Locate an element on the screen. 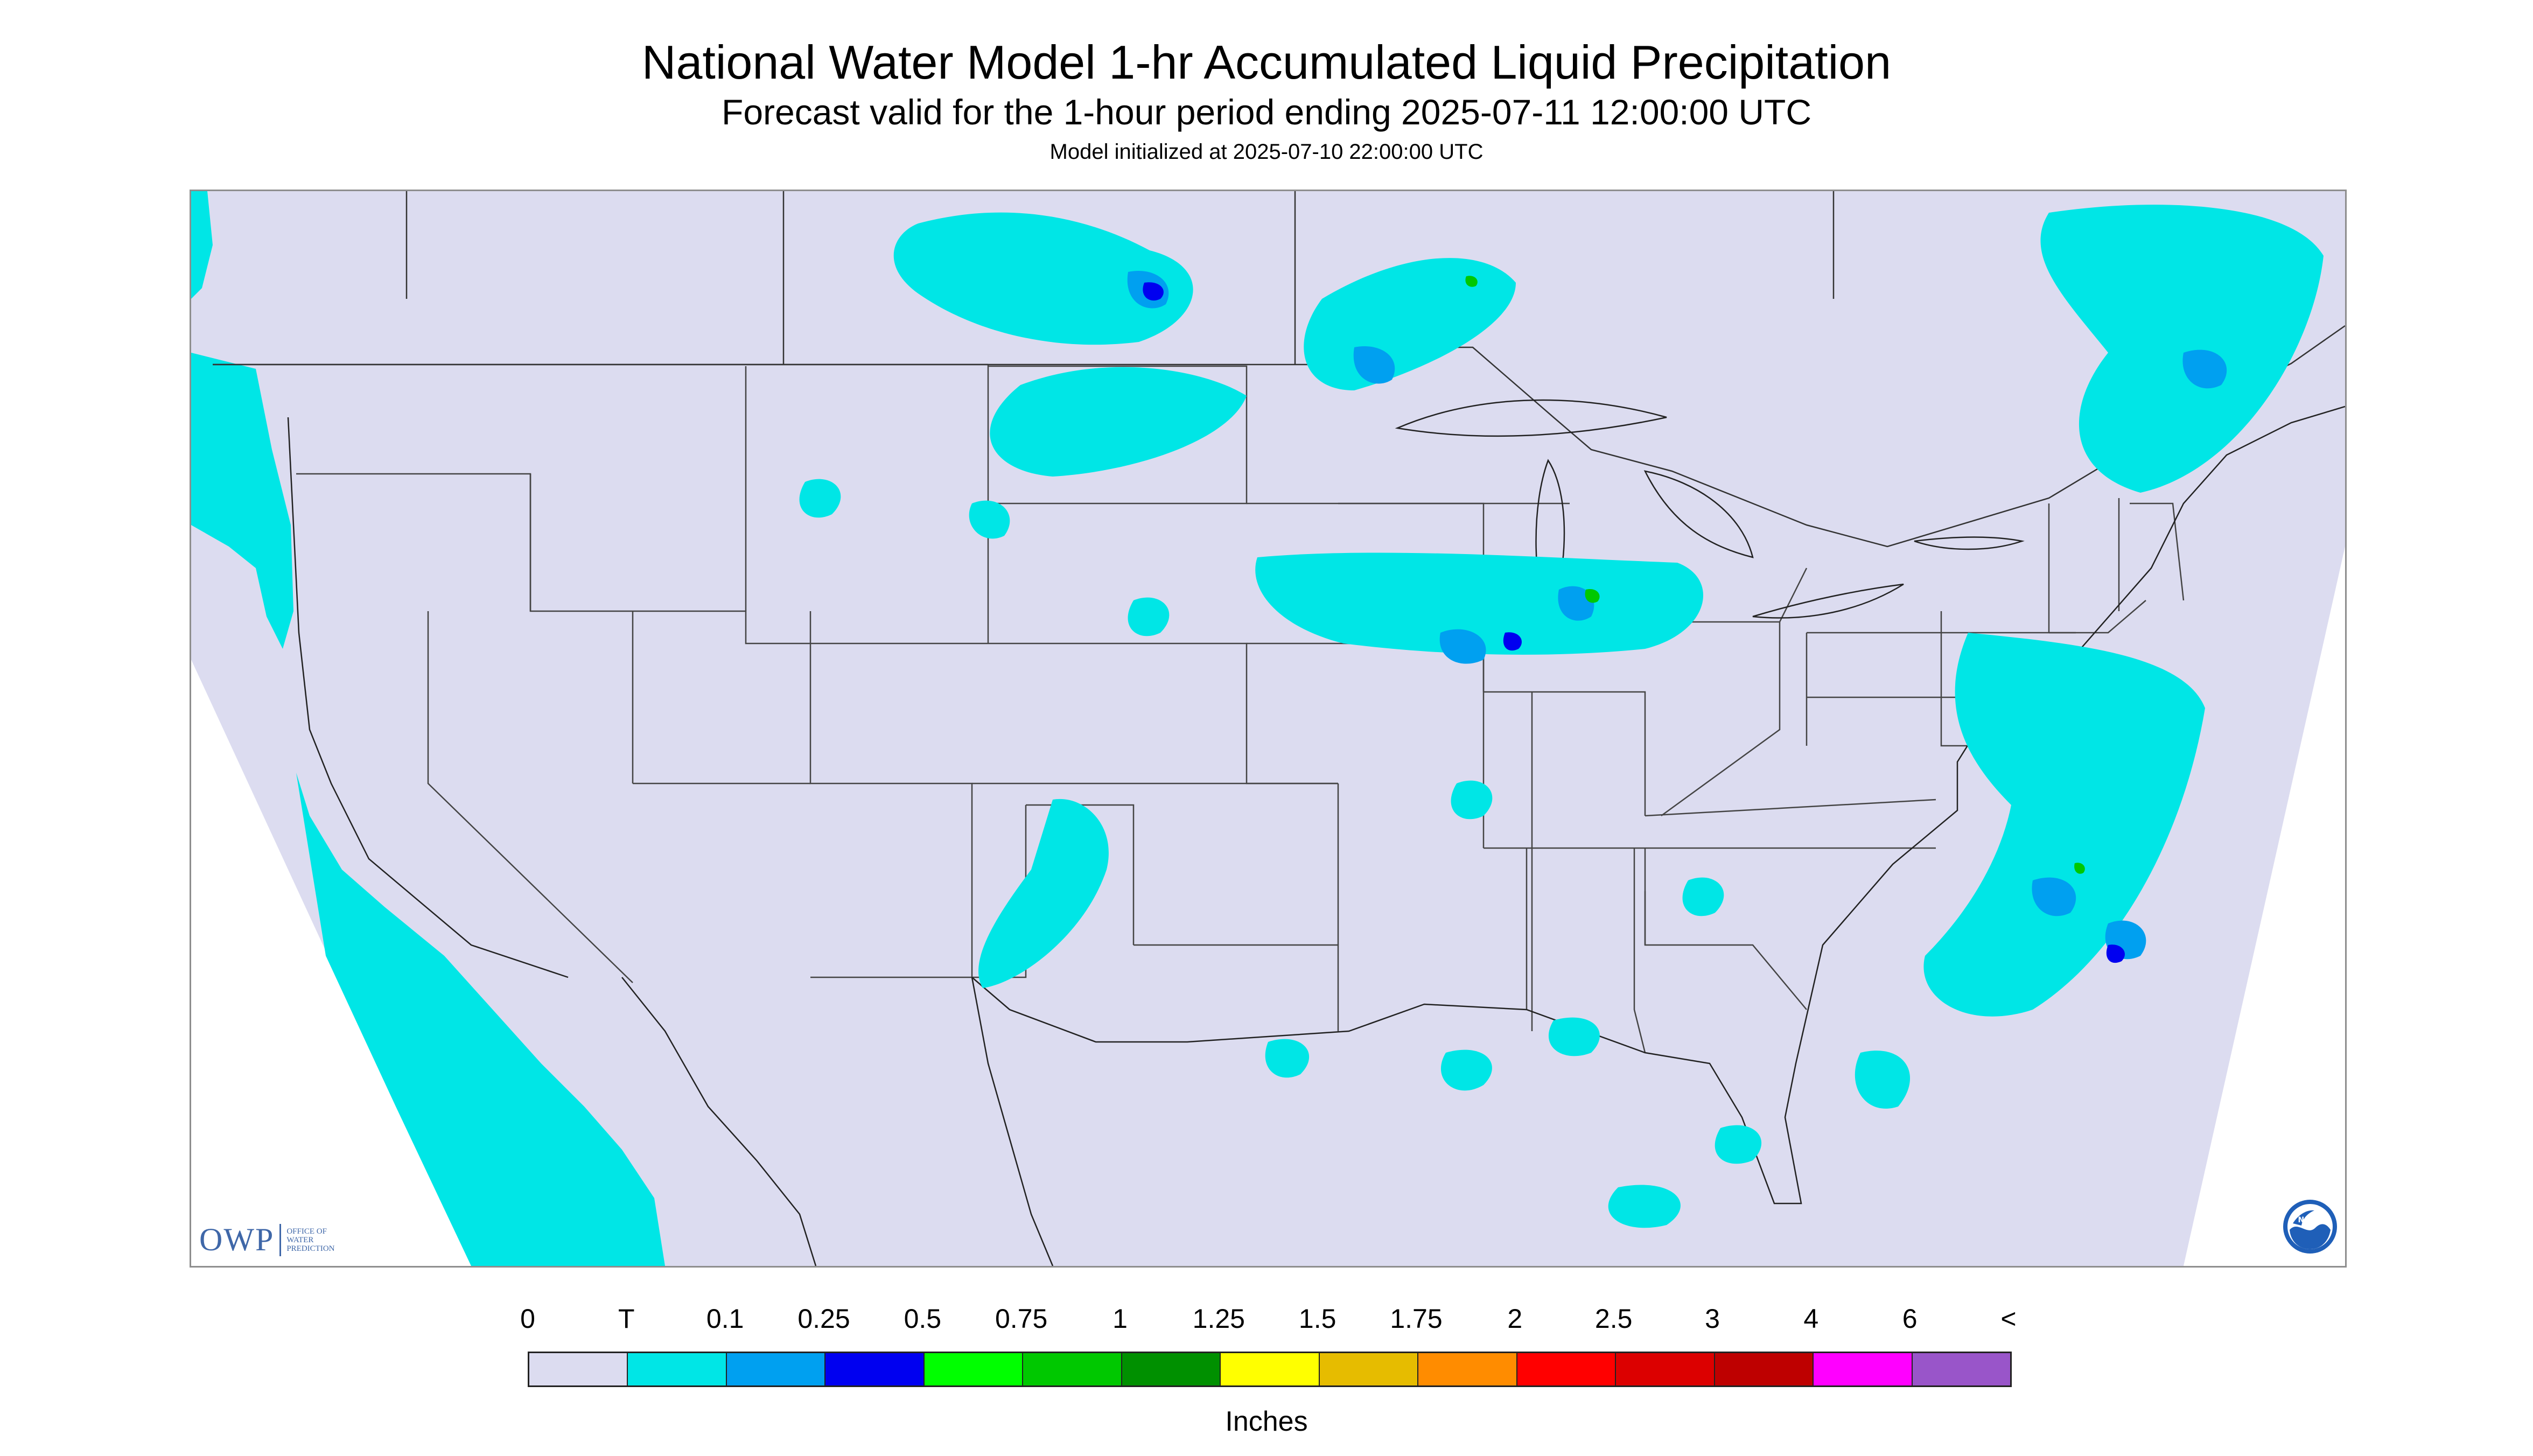  legend-tick-label: 0.5 is located at coordinates (923, 1319).